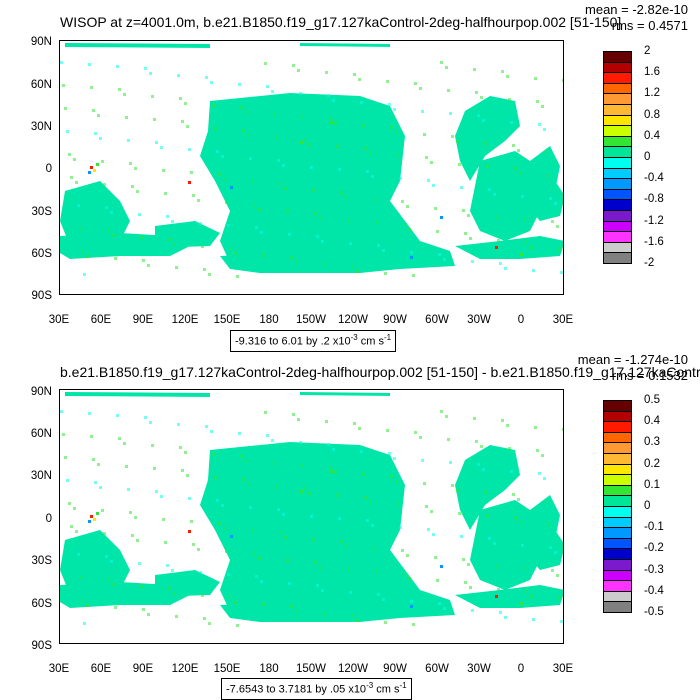 The width and height of the screenshot is (700, 700). I want to click on colorbar-swatch, so click(617, 607).